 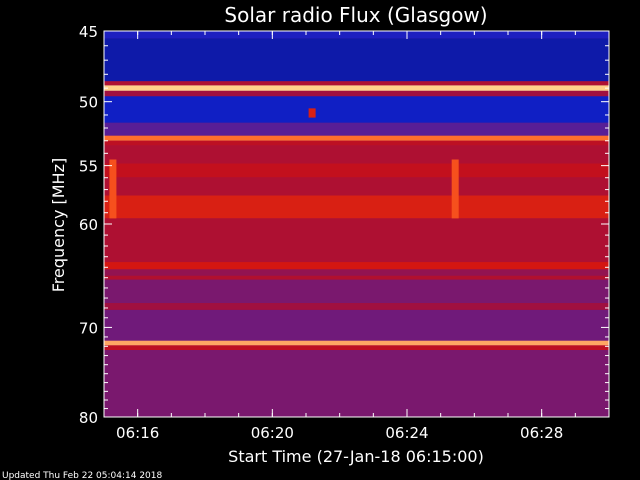 I want to click on y-tick-label: 55, so click(x=88, y=167).